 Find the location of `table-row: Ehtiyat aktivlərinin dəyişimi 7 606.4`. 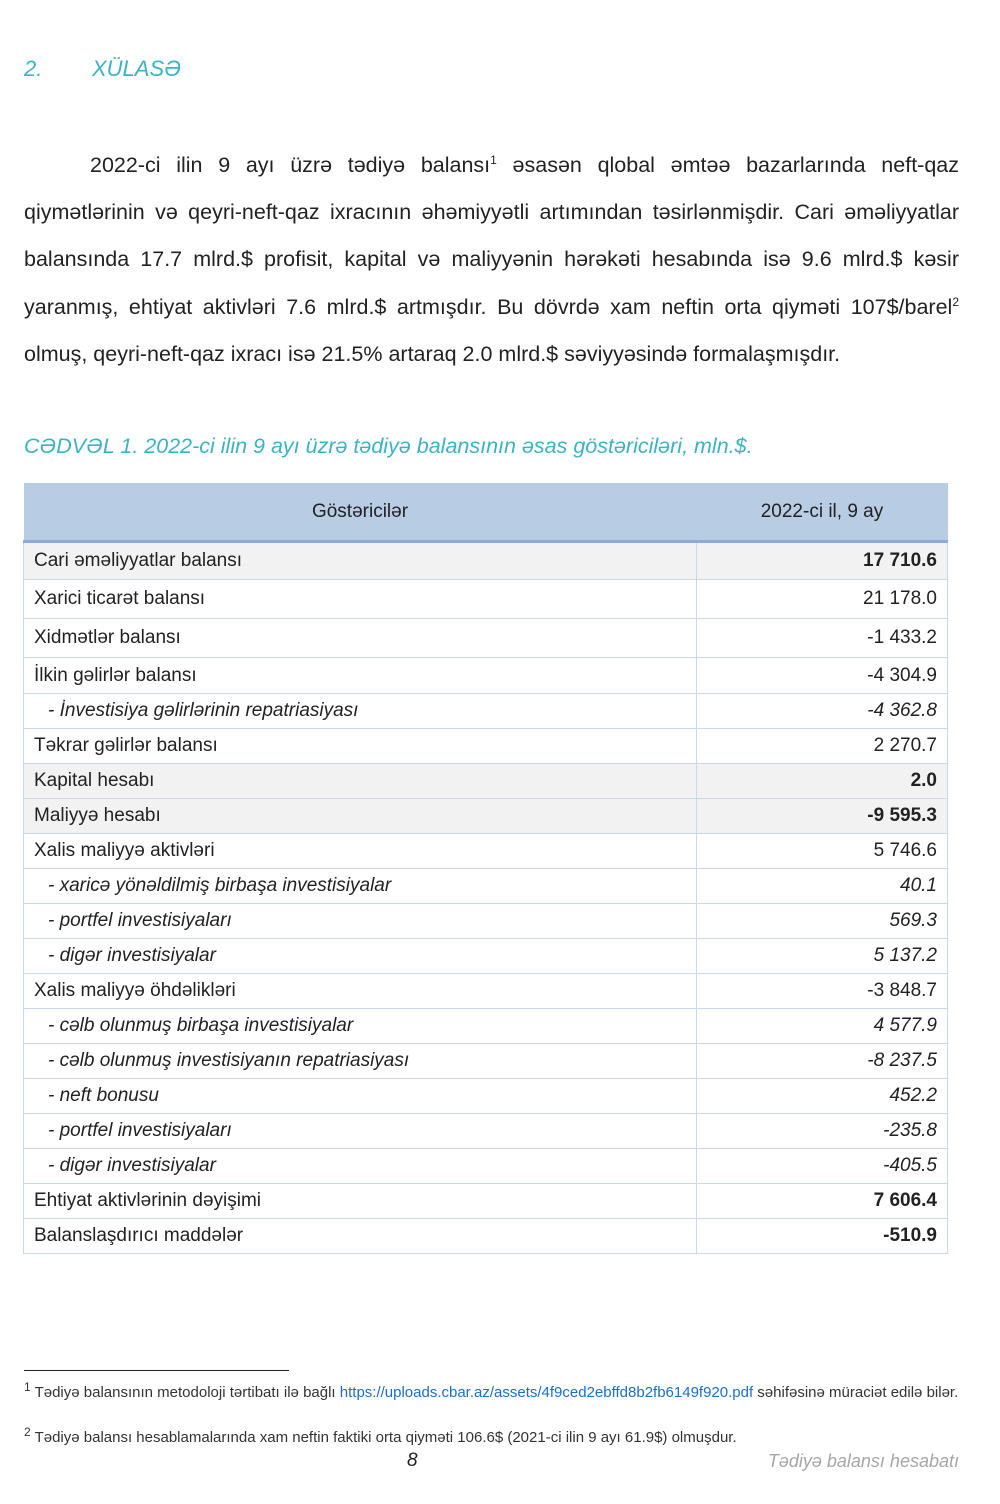

table-row: Ehtiyat aktivlərinin dəyişimi 7 606.4 is located at coordinates (485, 1201).